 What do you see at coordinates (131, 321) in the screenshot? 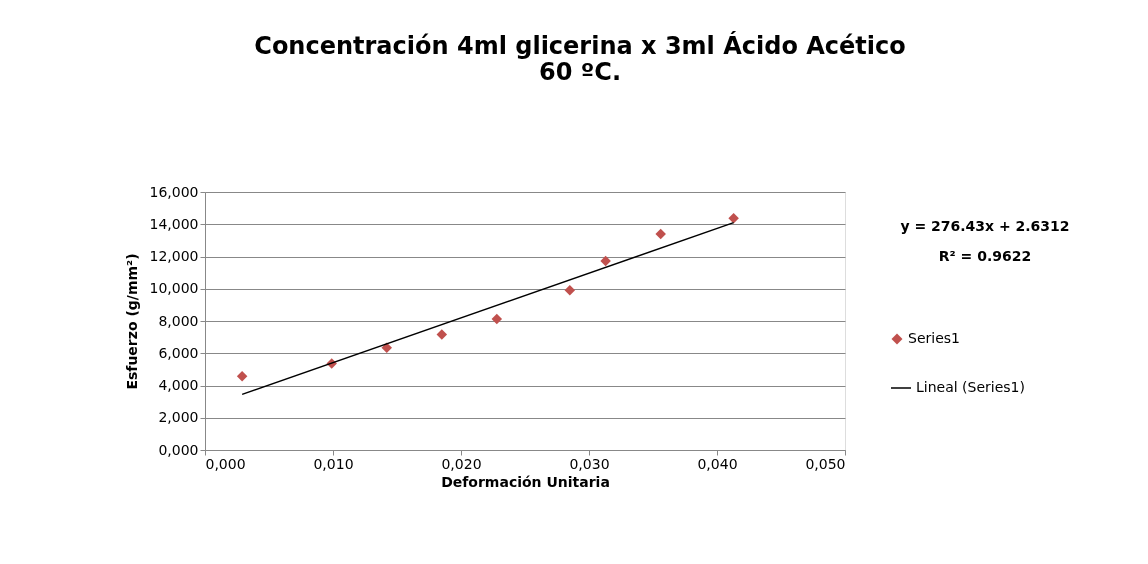
I see `y-axis-title: Esfuerzo (g/mm²)` at bounding box center [131, 321].